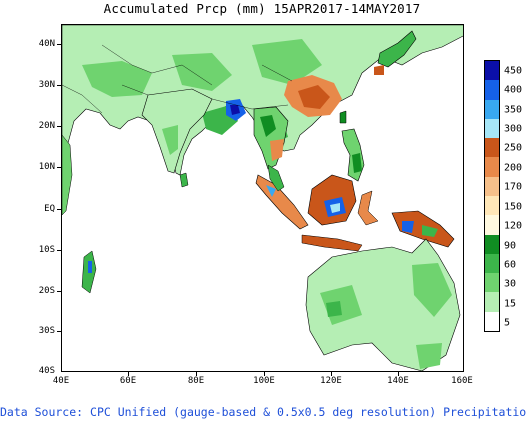  I want to click on x-axis-label: 140E, so click(398, 381).